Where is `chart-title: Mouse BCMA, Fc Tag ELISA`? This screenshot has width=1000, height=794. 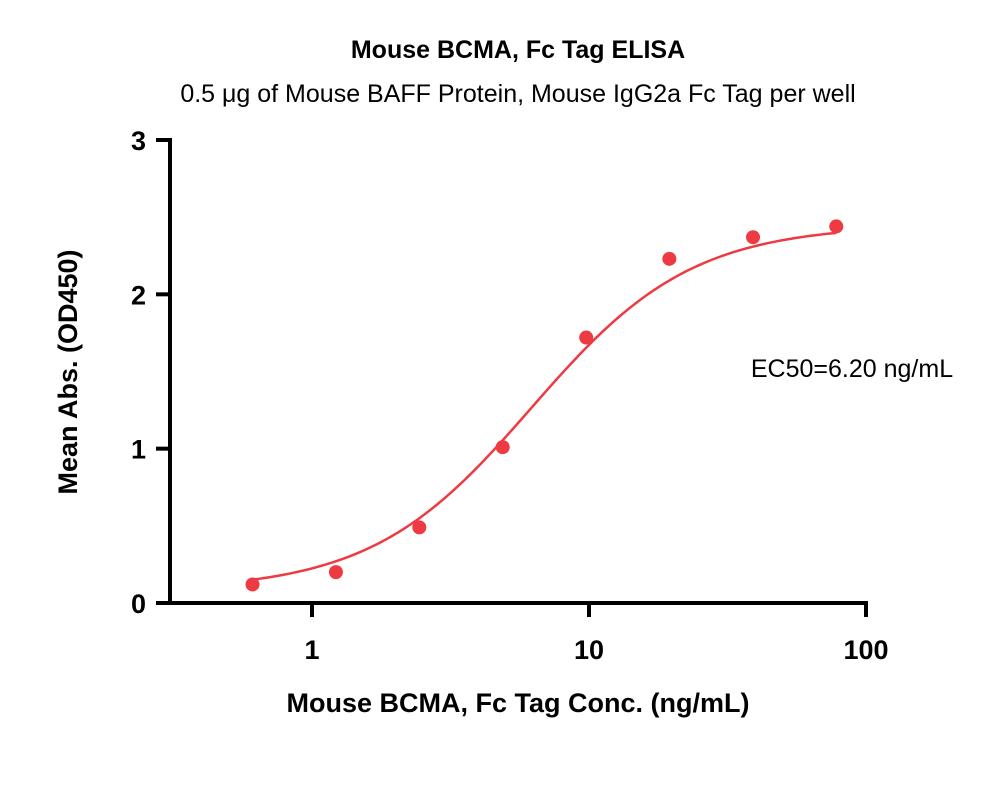
chart-title: Mouse BCMA, Fc Tag ELISA is located at coordinates (518, 50).